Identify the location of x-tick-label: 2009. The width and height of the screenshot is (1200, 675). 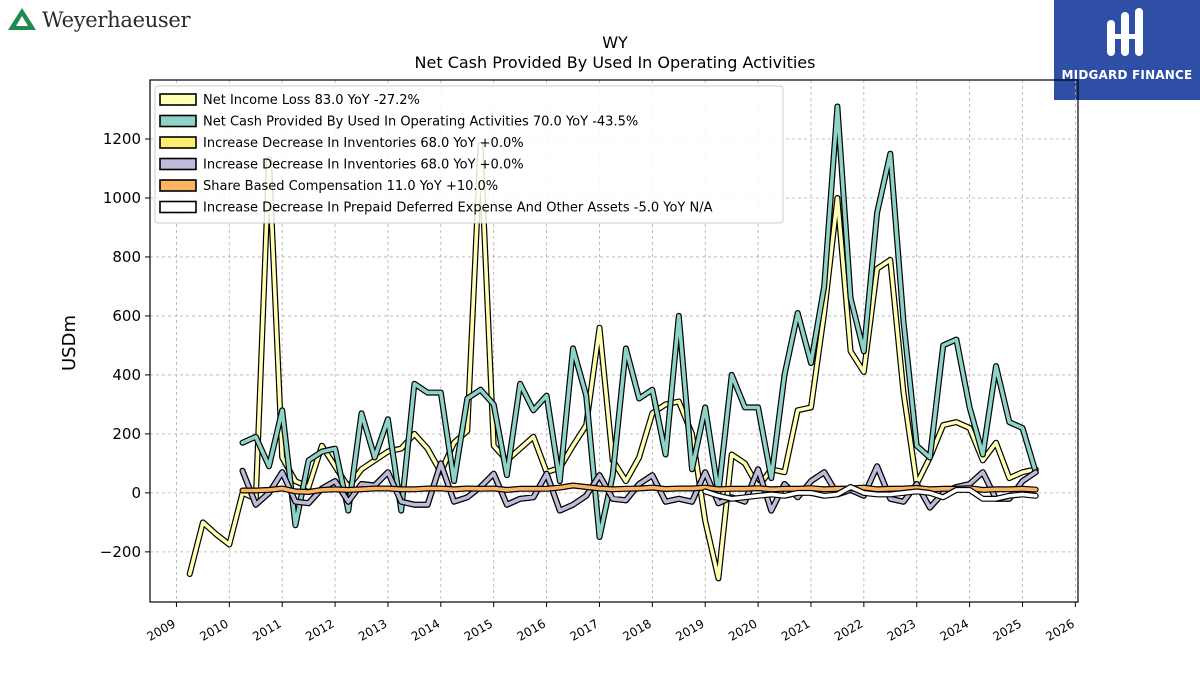
(160, 629).